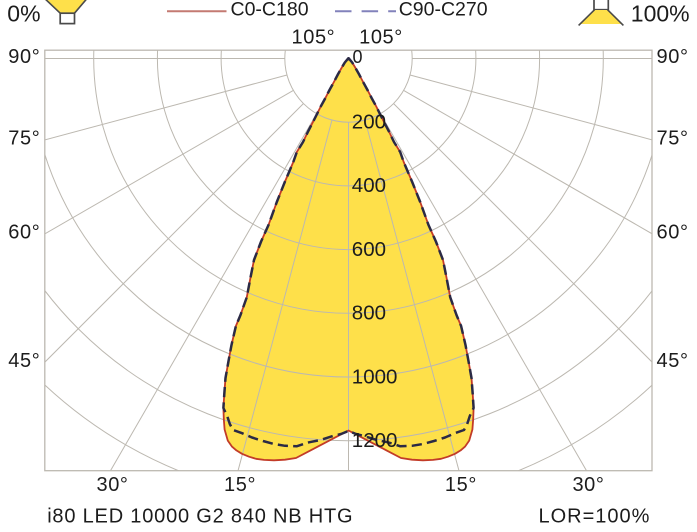  I want to click on svg-text: 1000, so click(375, 376).